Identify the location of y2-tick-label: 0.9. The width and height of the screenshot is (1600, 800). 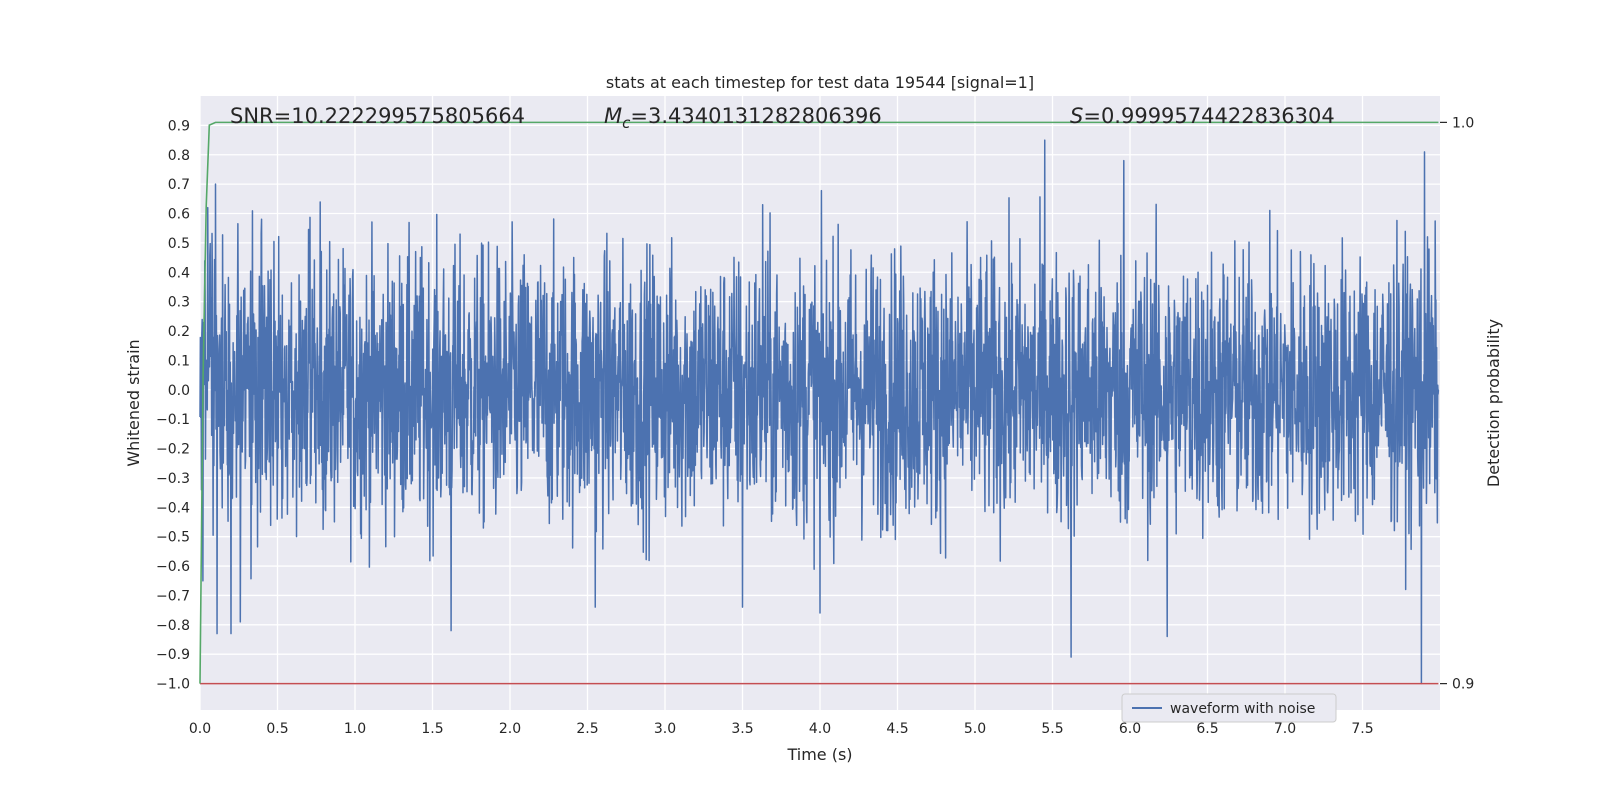
(1463, 685).